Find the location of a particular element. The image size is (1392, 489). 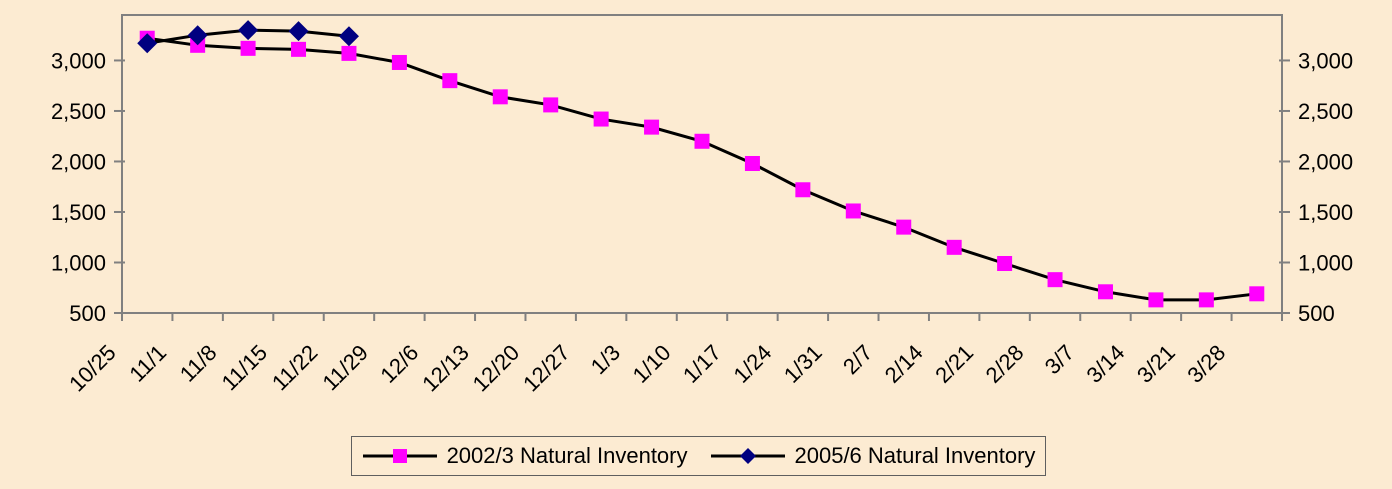

x-axis-label: 2/7 is located at coordinates (857, 359).